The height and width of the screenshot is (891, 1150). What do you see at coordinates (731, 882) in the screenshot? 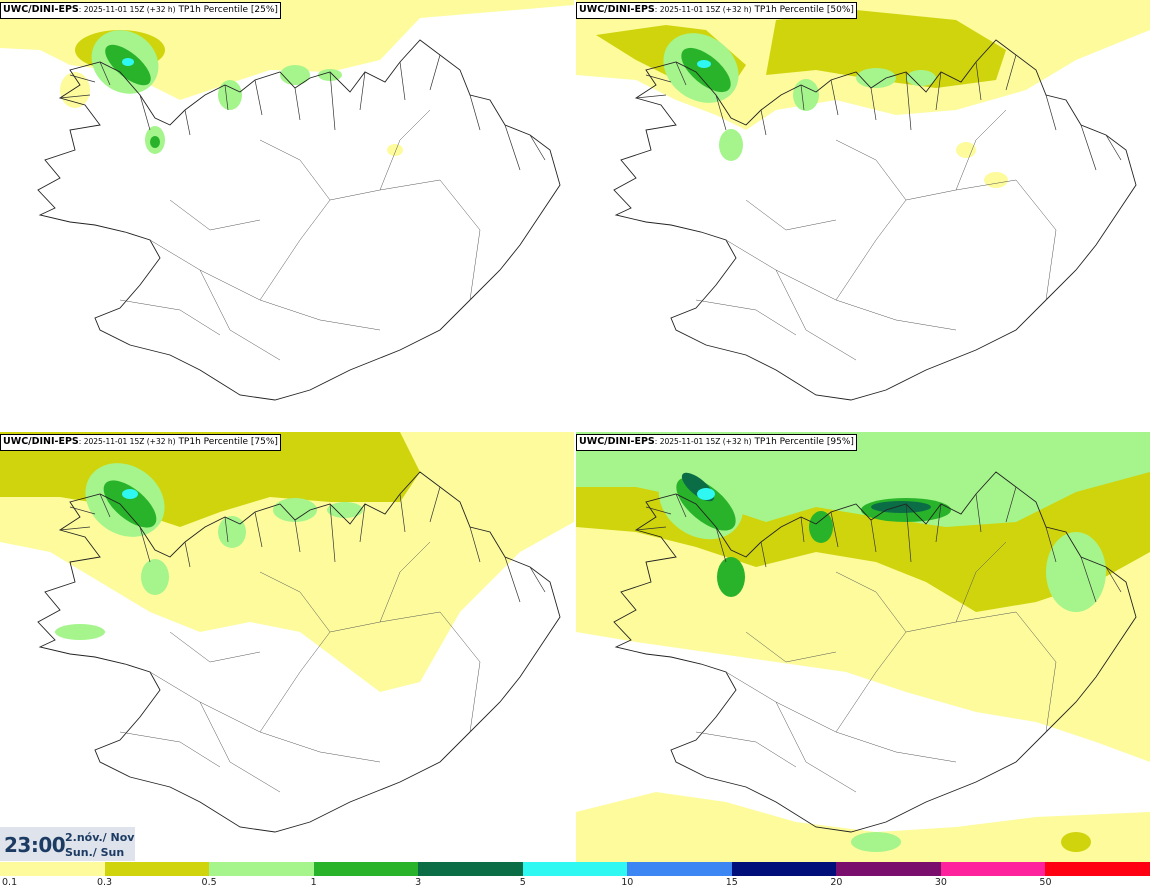
I see `colorbar-tick-label: 15` at bounding box center [731, 882].